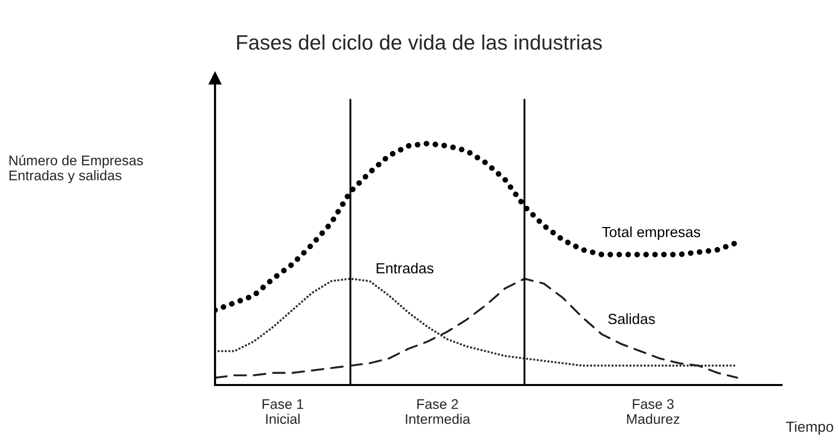 The image size is (838, 442). I want to click on chart-title: Fases del ciclo de vida de las industrias, so click(419, 42).